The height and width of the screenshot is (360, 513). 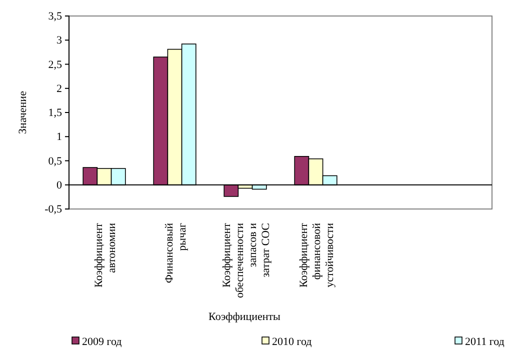 I want to click on x-tick-label: Коэффициент автономии, so click(x=105, y=255).